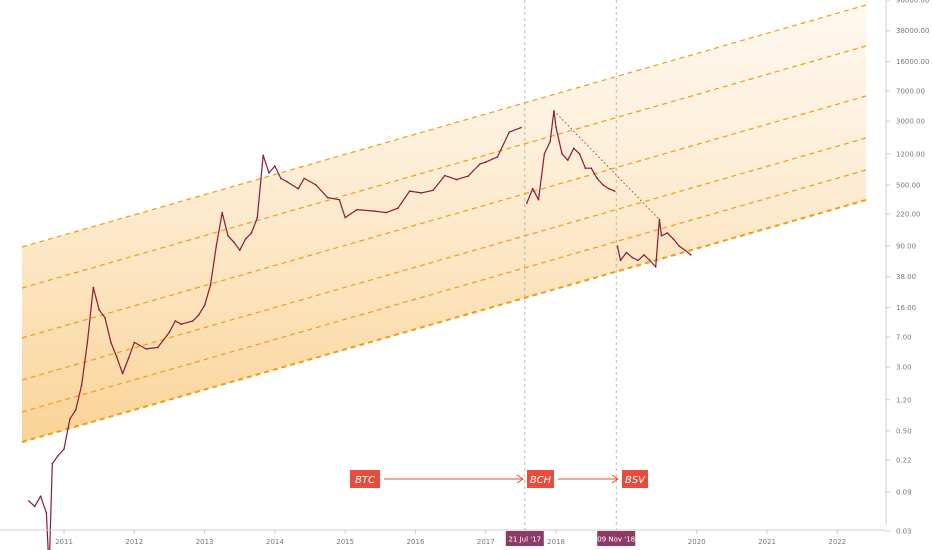 This screenshot has width=932, height=550. What do you see at coordinates (912, 31) in the screenshot?
I see `y-tick-label: 38000.00` at bounding box center [912, 31].